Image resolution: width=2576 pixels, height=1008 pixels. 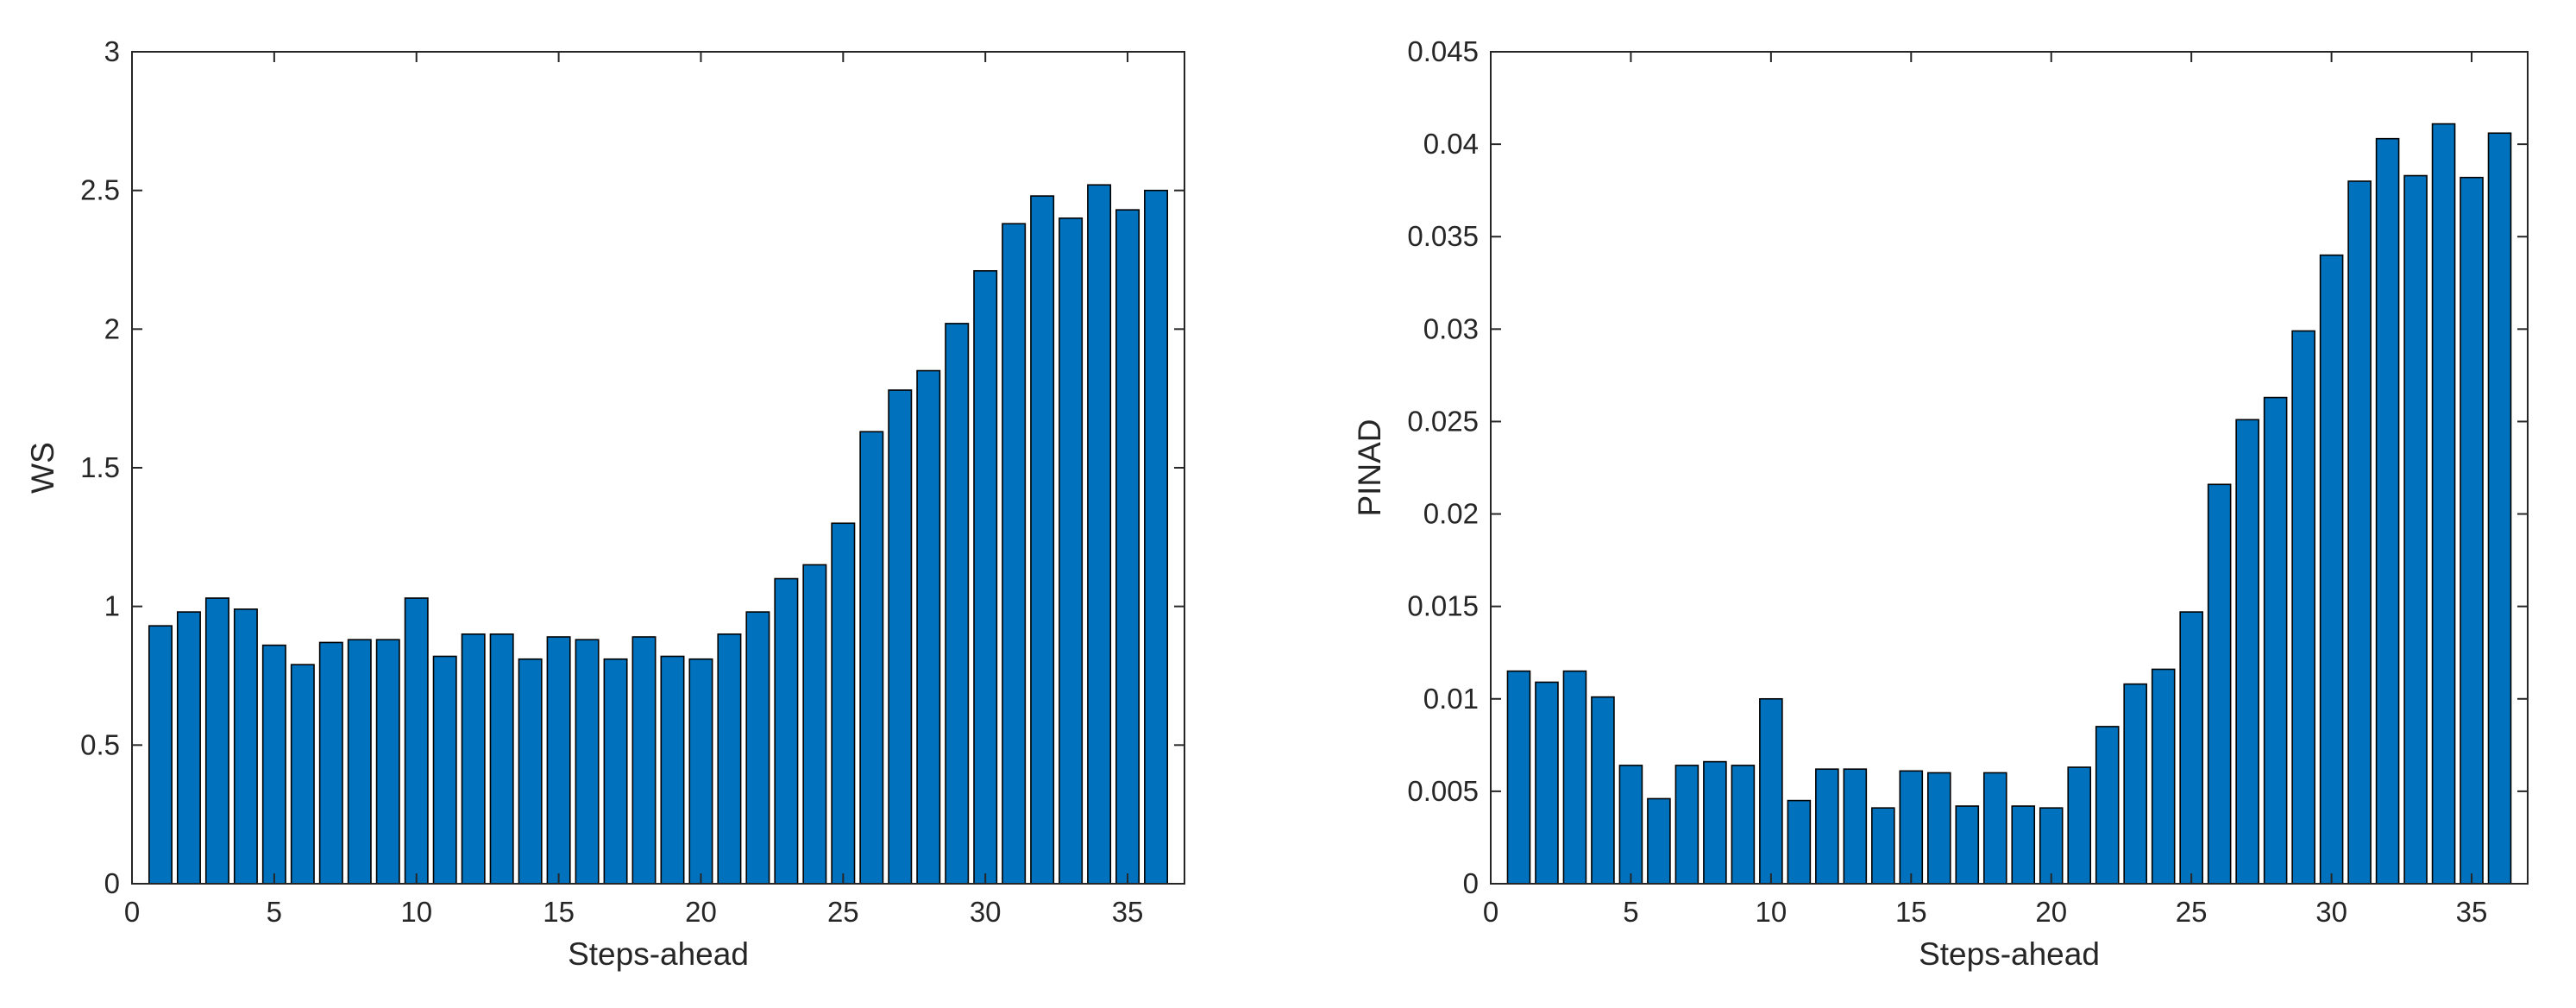 I want to click on ws-y-axis-label: WS, so click(x=42, y=468).